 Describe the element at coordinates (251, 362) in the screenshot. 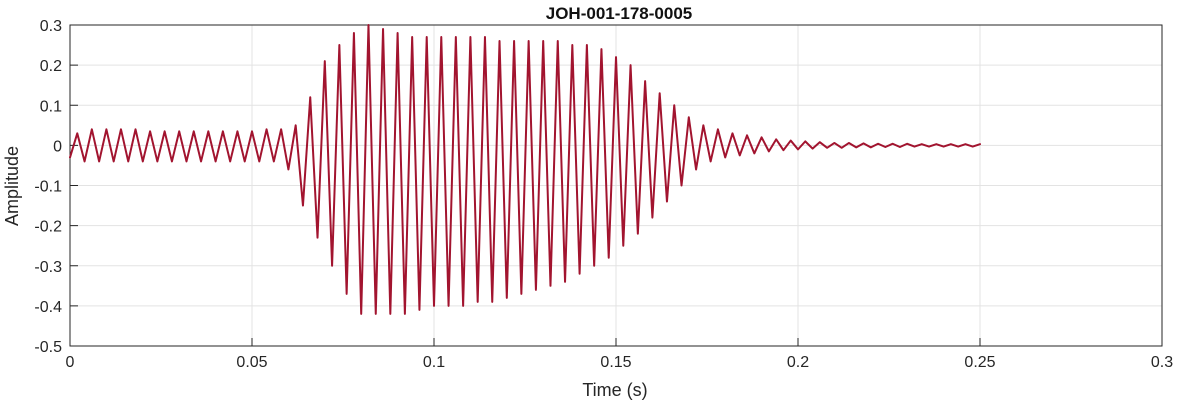

I see `x-tick-label: 0.05` at that location.